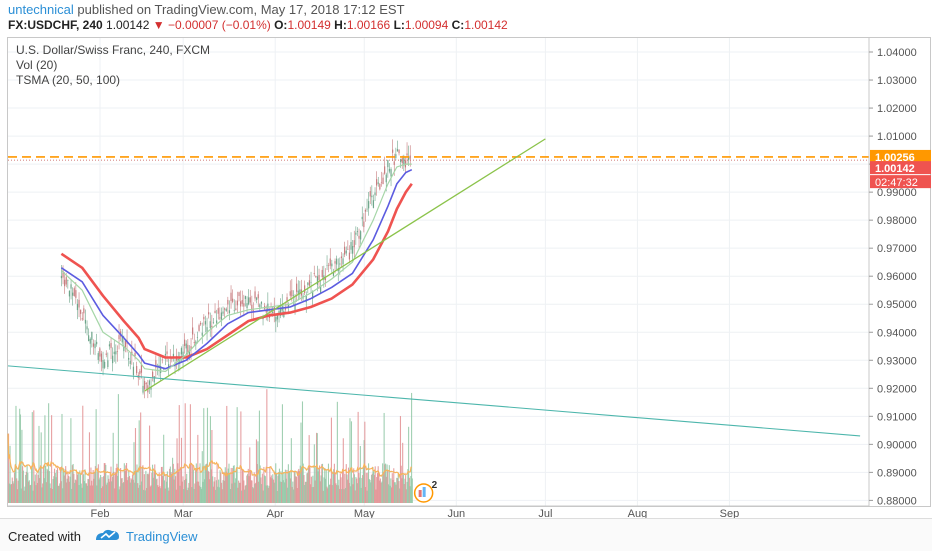 The image size is (932, 551). What do you see at coordinates (113, 50) in the screenshot?
I see `instrument-legend: U.S. Dollar/Swiss Franc, 240, FXCM` at bounding box center [113, 50].